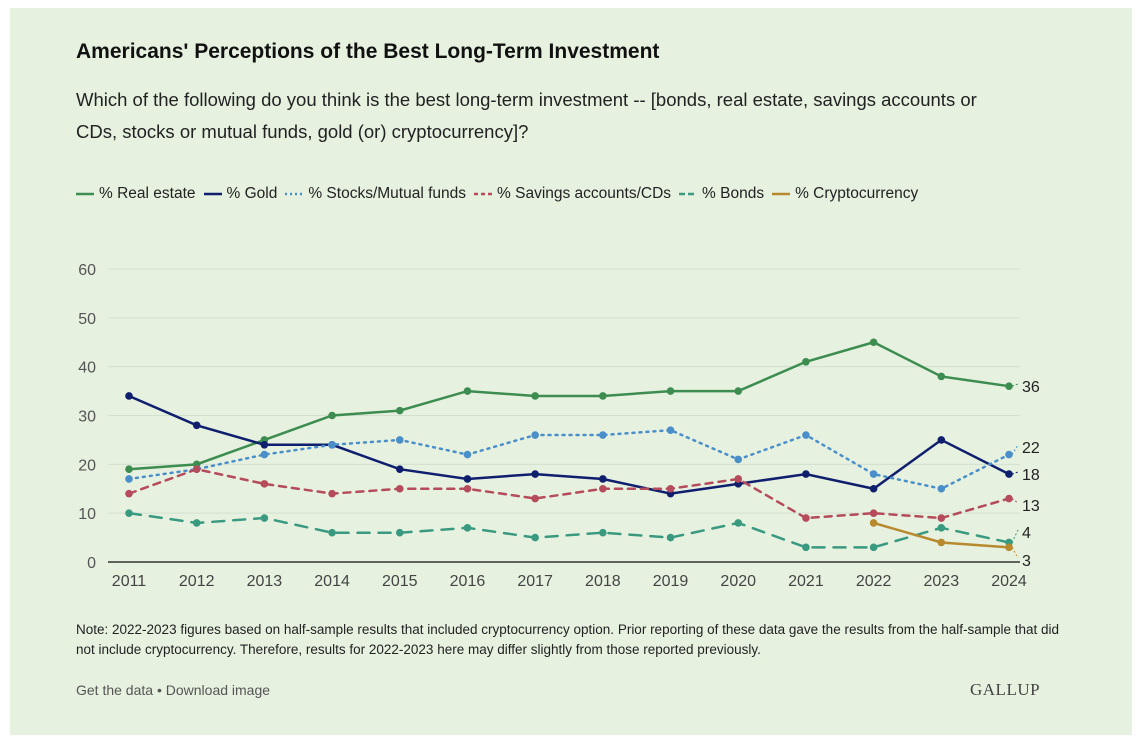 Image resolution: width=1140 pixels, height=743 pixels. Describe the element at coordinates (129, 581) in the screenshot. I see `x-tick-label: 2011` at that location.